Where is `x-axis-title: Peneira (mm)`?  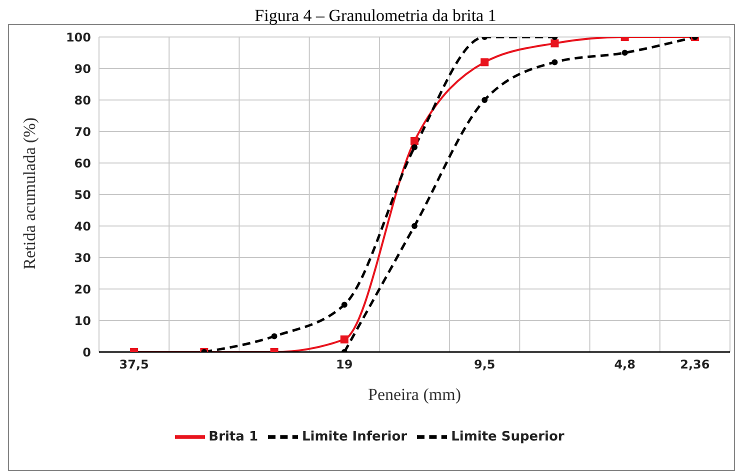
x-axis-title: Peneira (mm) is located at coordinates (414, 394).